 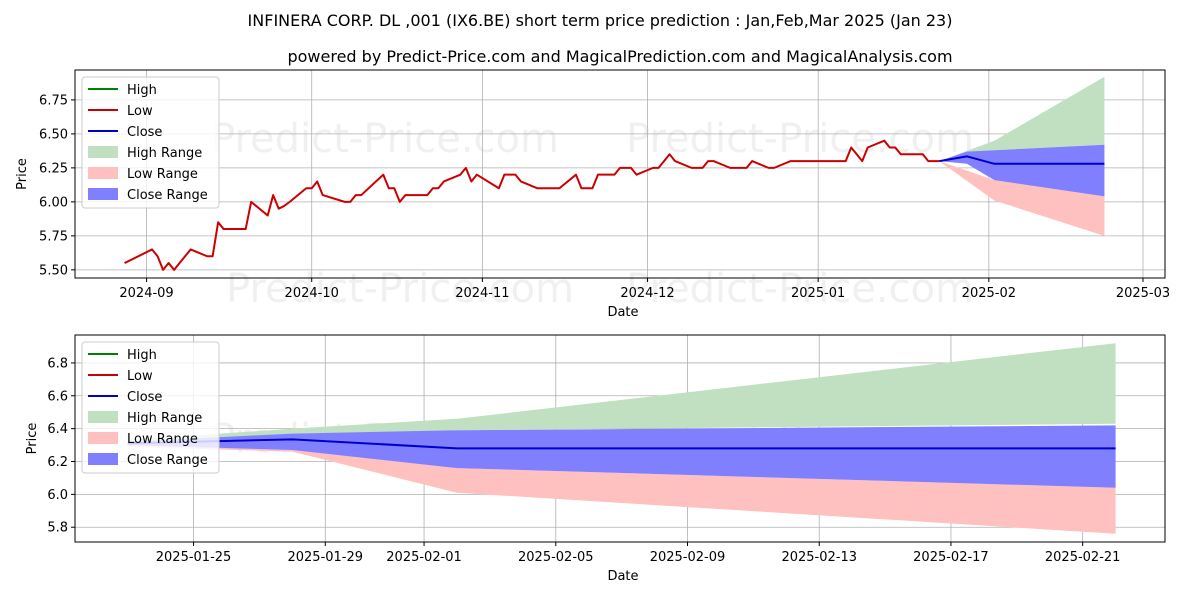 What do you see at coordinates (424, 557) in the screenshot?
I see `x-tick-label: 2025-02-01` at bounding box center [424, 557].